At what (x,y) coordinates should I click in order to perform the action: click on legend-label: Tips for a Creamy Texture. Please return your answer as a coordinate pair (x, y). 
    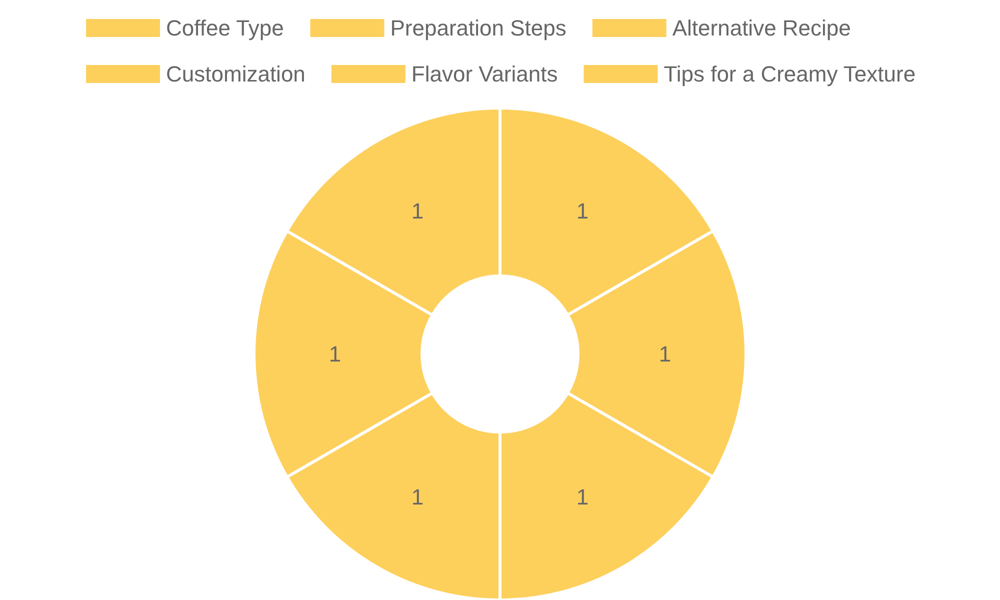
    Looking at the image, I should click on (790, 74).